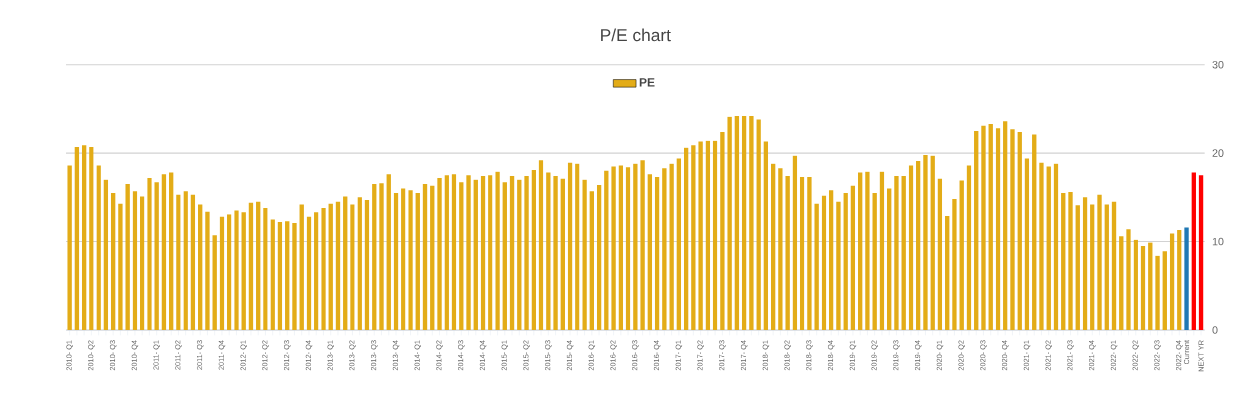 This screenshot has width=1248, height=408. Describe the element at coordinates (1215, 330) in the screenshot. I see `y-tick-label: 0` at that location.